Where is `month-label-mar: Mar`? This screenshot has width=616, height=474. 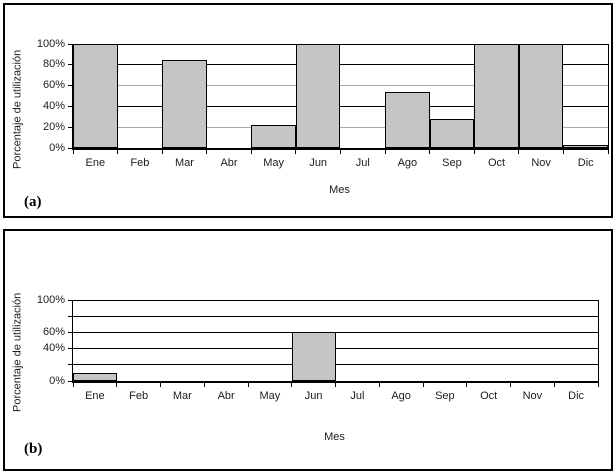 month-label-mar: Mar is located at coordinates (184, 163).